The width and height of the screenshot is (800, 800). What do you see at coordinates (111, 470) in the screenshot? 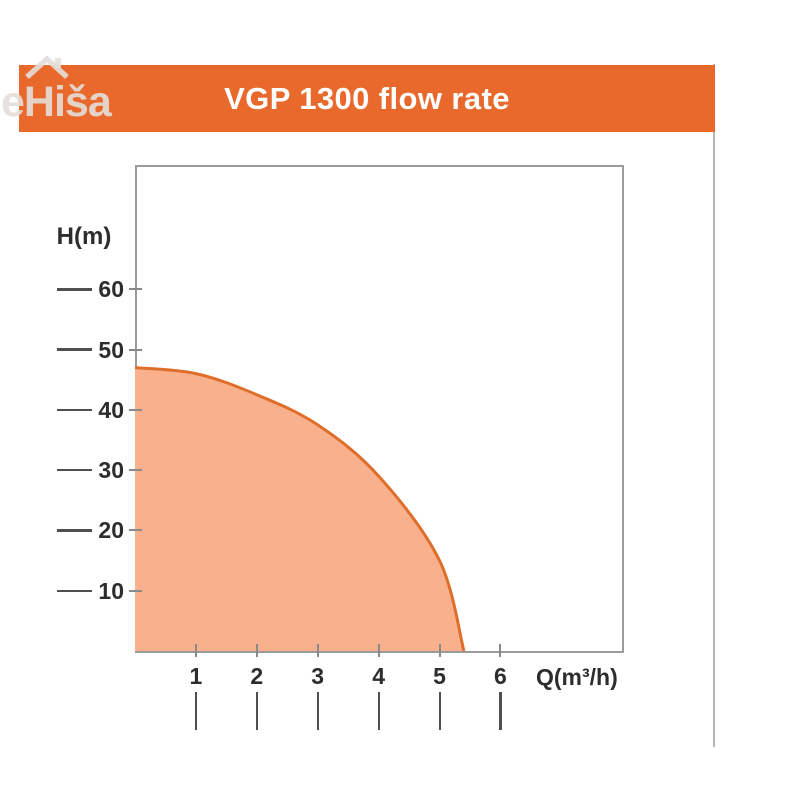
I see `y-tick-label: 30` at bounding box center [111, 470].